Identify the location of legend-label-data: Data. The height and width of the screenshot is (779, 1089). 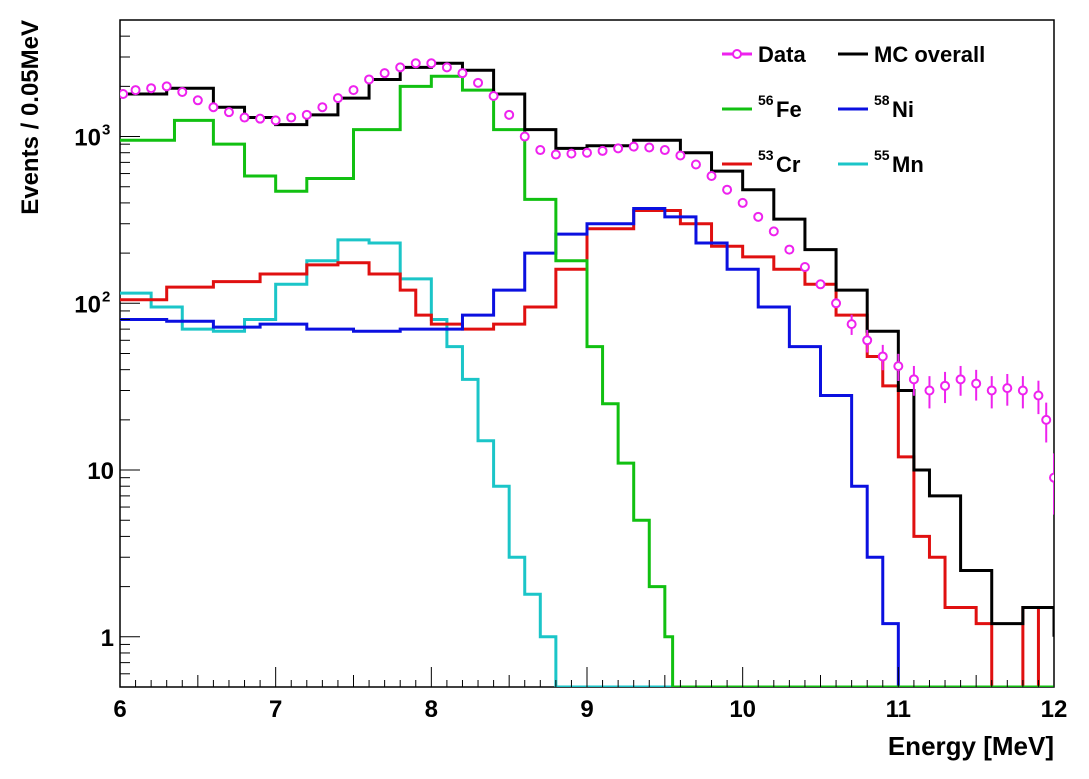
(782, 54).